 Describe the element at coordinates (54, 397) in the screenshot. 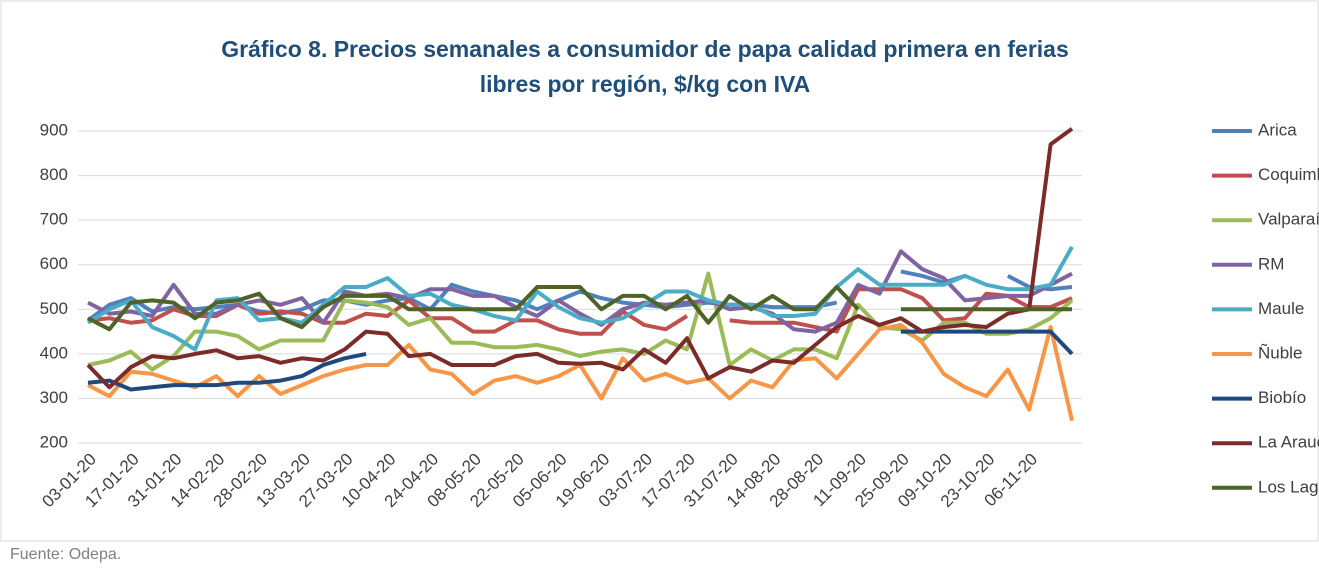

I see `y-tick-label: 300` at that location.